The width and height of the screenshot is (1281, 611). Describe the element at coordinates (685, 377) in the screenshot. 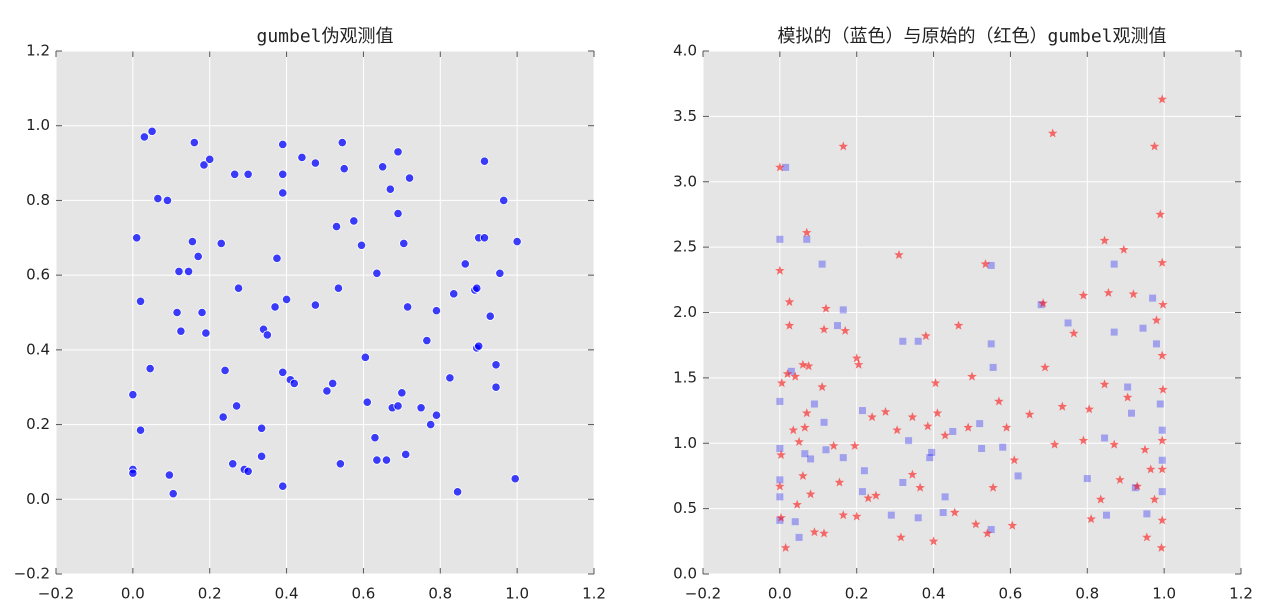

I see `y-tick-label: 1.5` at that location.